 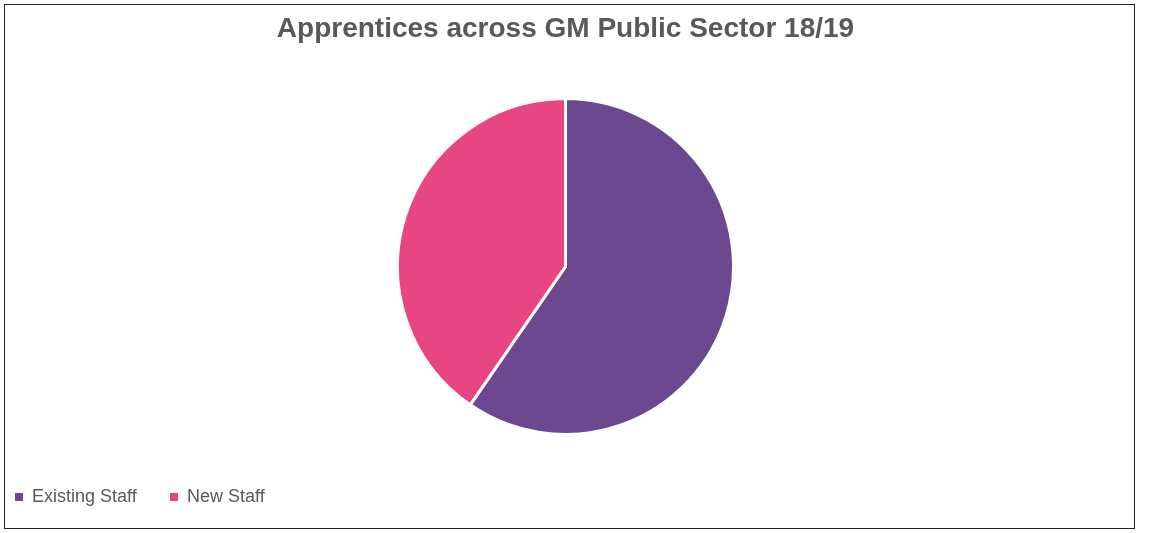 What do you see at coordinates (565, 27) in the screenshot?
I see `chart-title: Apprentices across GM Public Sector 18/19` at bounding box center [565, 27].